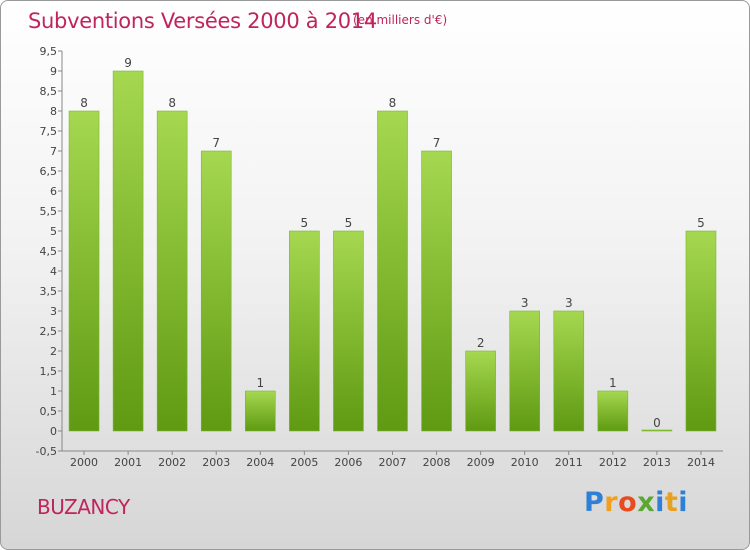  Describe the element at coordinates (611, 502) in the screenshot. I see `logo-letter: r` at that location.